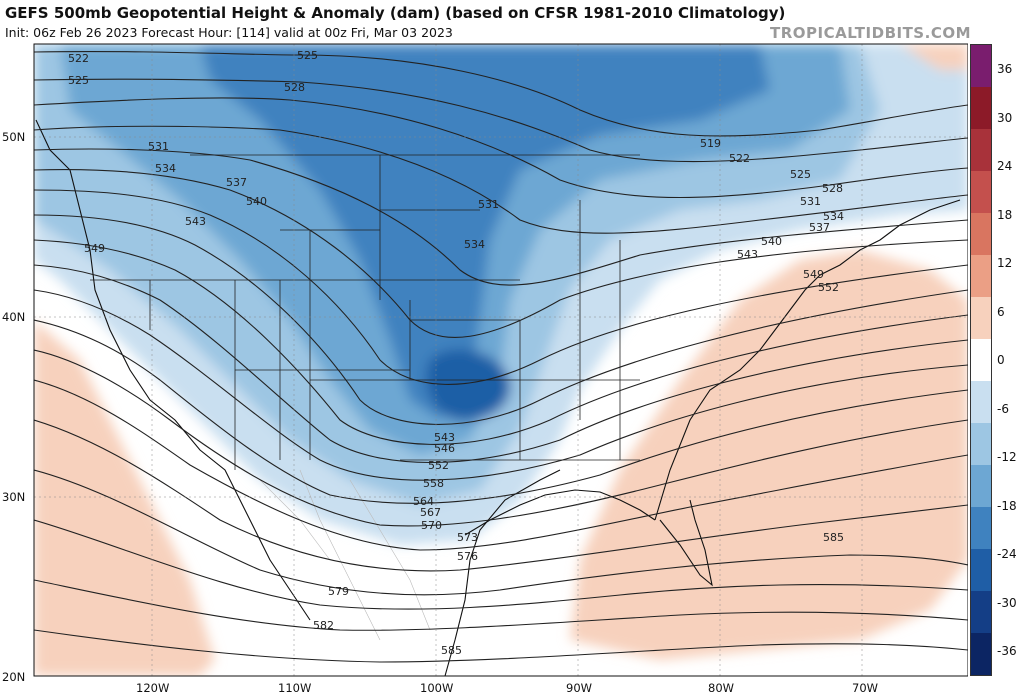 The height and width of the screenshot is (696, 1024). What do you see at coordinates (433, 483) in the screenshot?
I see `contour-label: 558` at bounding box center [433, 483].